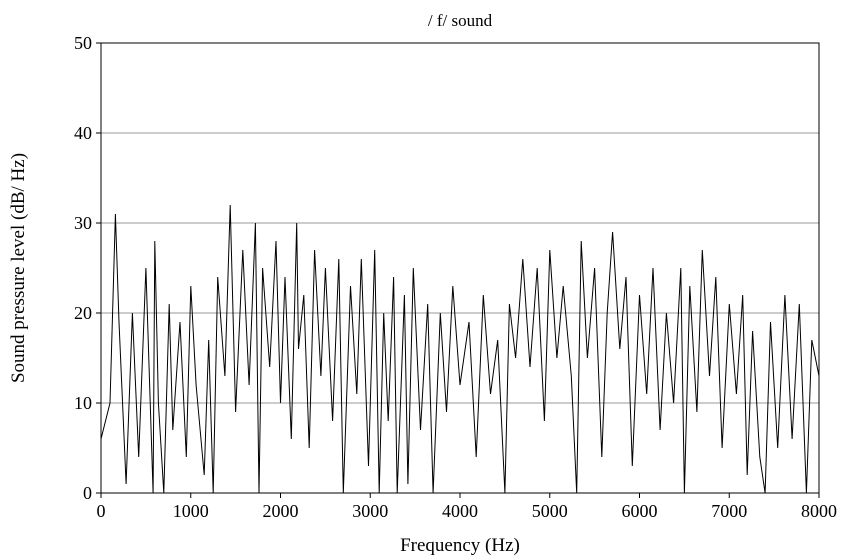 The height and width of the screenshot is (560, 845). What do you see at coordinates (83, 223) in the screenshot?
I see `y-tick-label: 30` at bounding box center [83, 223].